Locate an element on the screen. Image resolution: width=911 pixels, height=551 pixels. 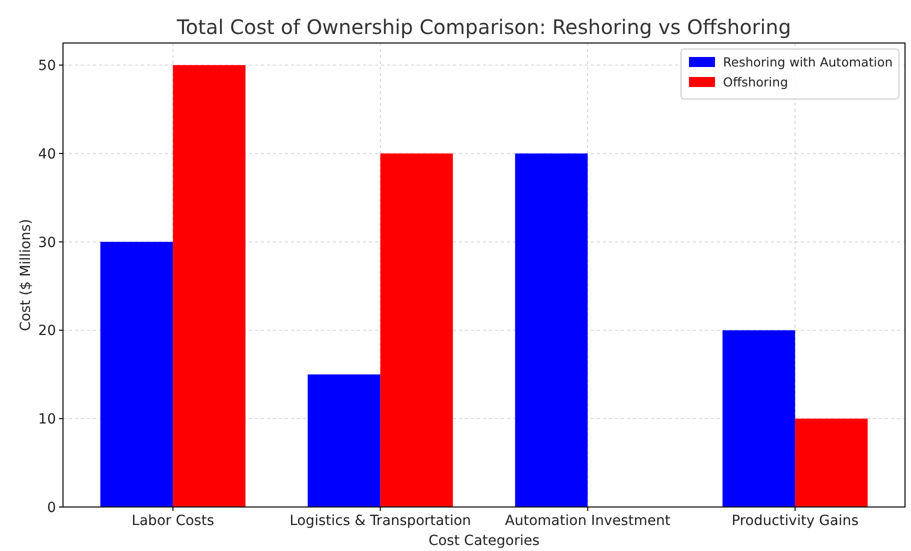
x-tick-label: Productivity Gains is located at coordinates (795, 521).